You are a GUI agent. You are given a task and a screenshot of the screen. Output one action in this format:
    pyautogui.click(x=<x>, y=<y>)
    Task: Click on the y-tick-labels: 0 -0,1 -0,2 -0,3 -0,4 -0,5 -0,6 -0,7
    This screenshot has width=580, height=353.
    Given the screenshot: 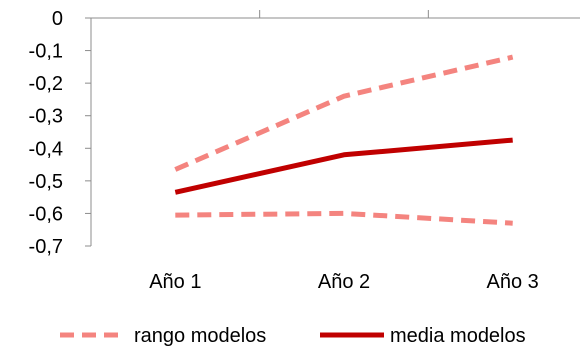 What is the action you would take?
    pyautogui.click(x=46, y=133)
    